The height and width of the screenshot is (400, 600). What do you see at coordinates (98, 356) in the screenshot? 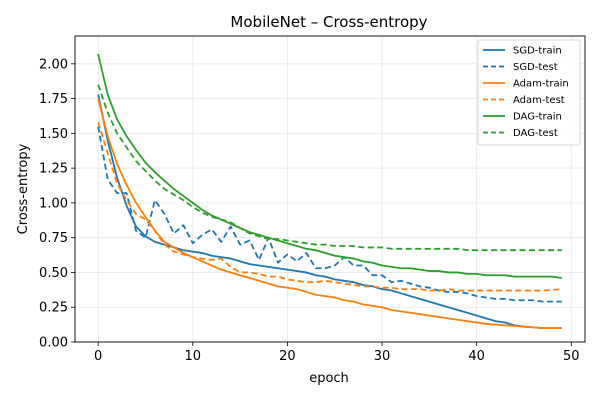
I see `x-tick-label: 0` at bounding box center [98, 356].